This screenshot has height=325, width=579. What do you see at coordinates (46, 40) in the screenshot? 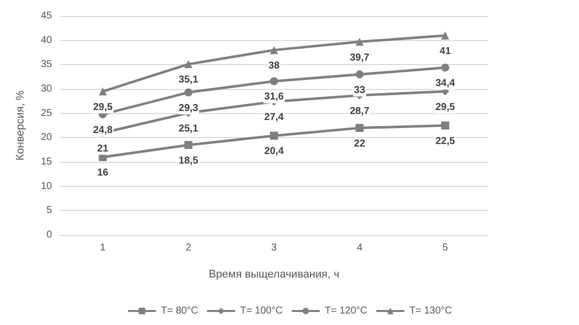
I see `y-tick-label: 40` at bounding box center [46, 40].